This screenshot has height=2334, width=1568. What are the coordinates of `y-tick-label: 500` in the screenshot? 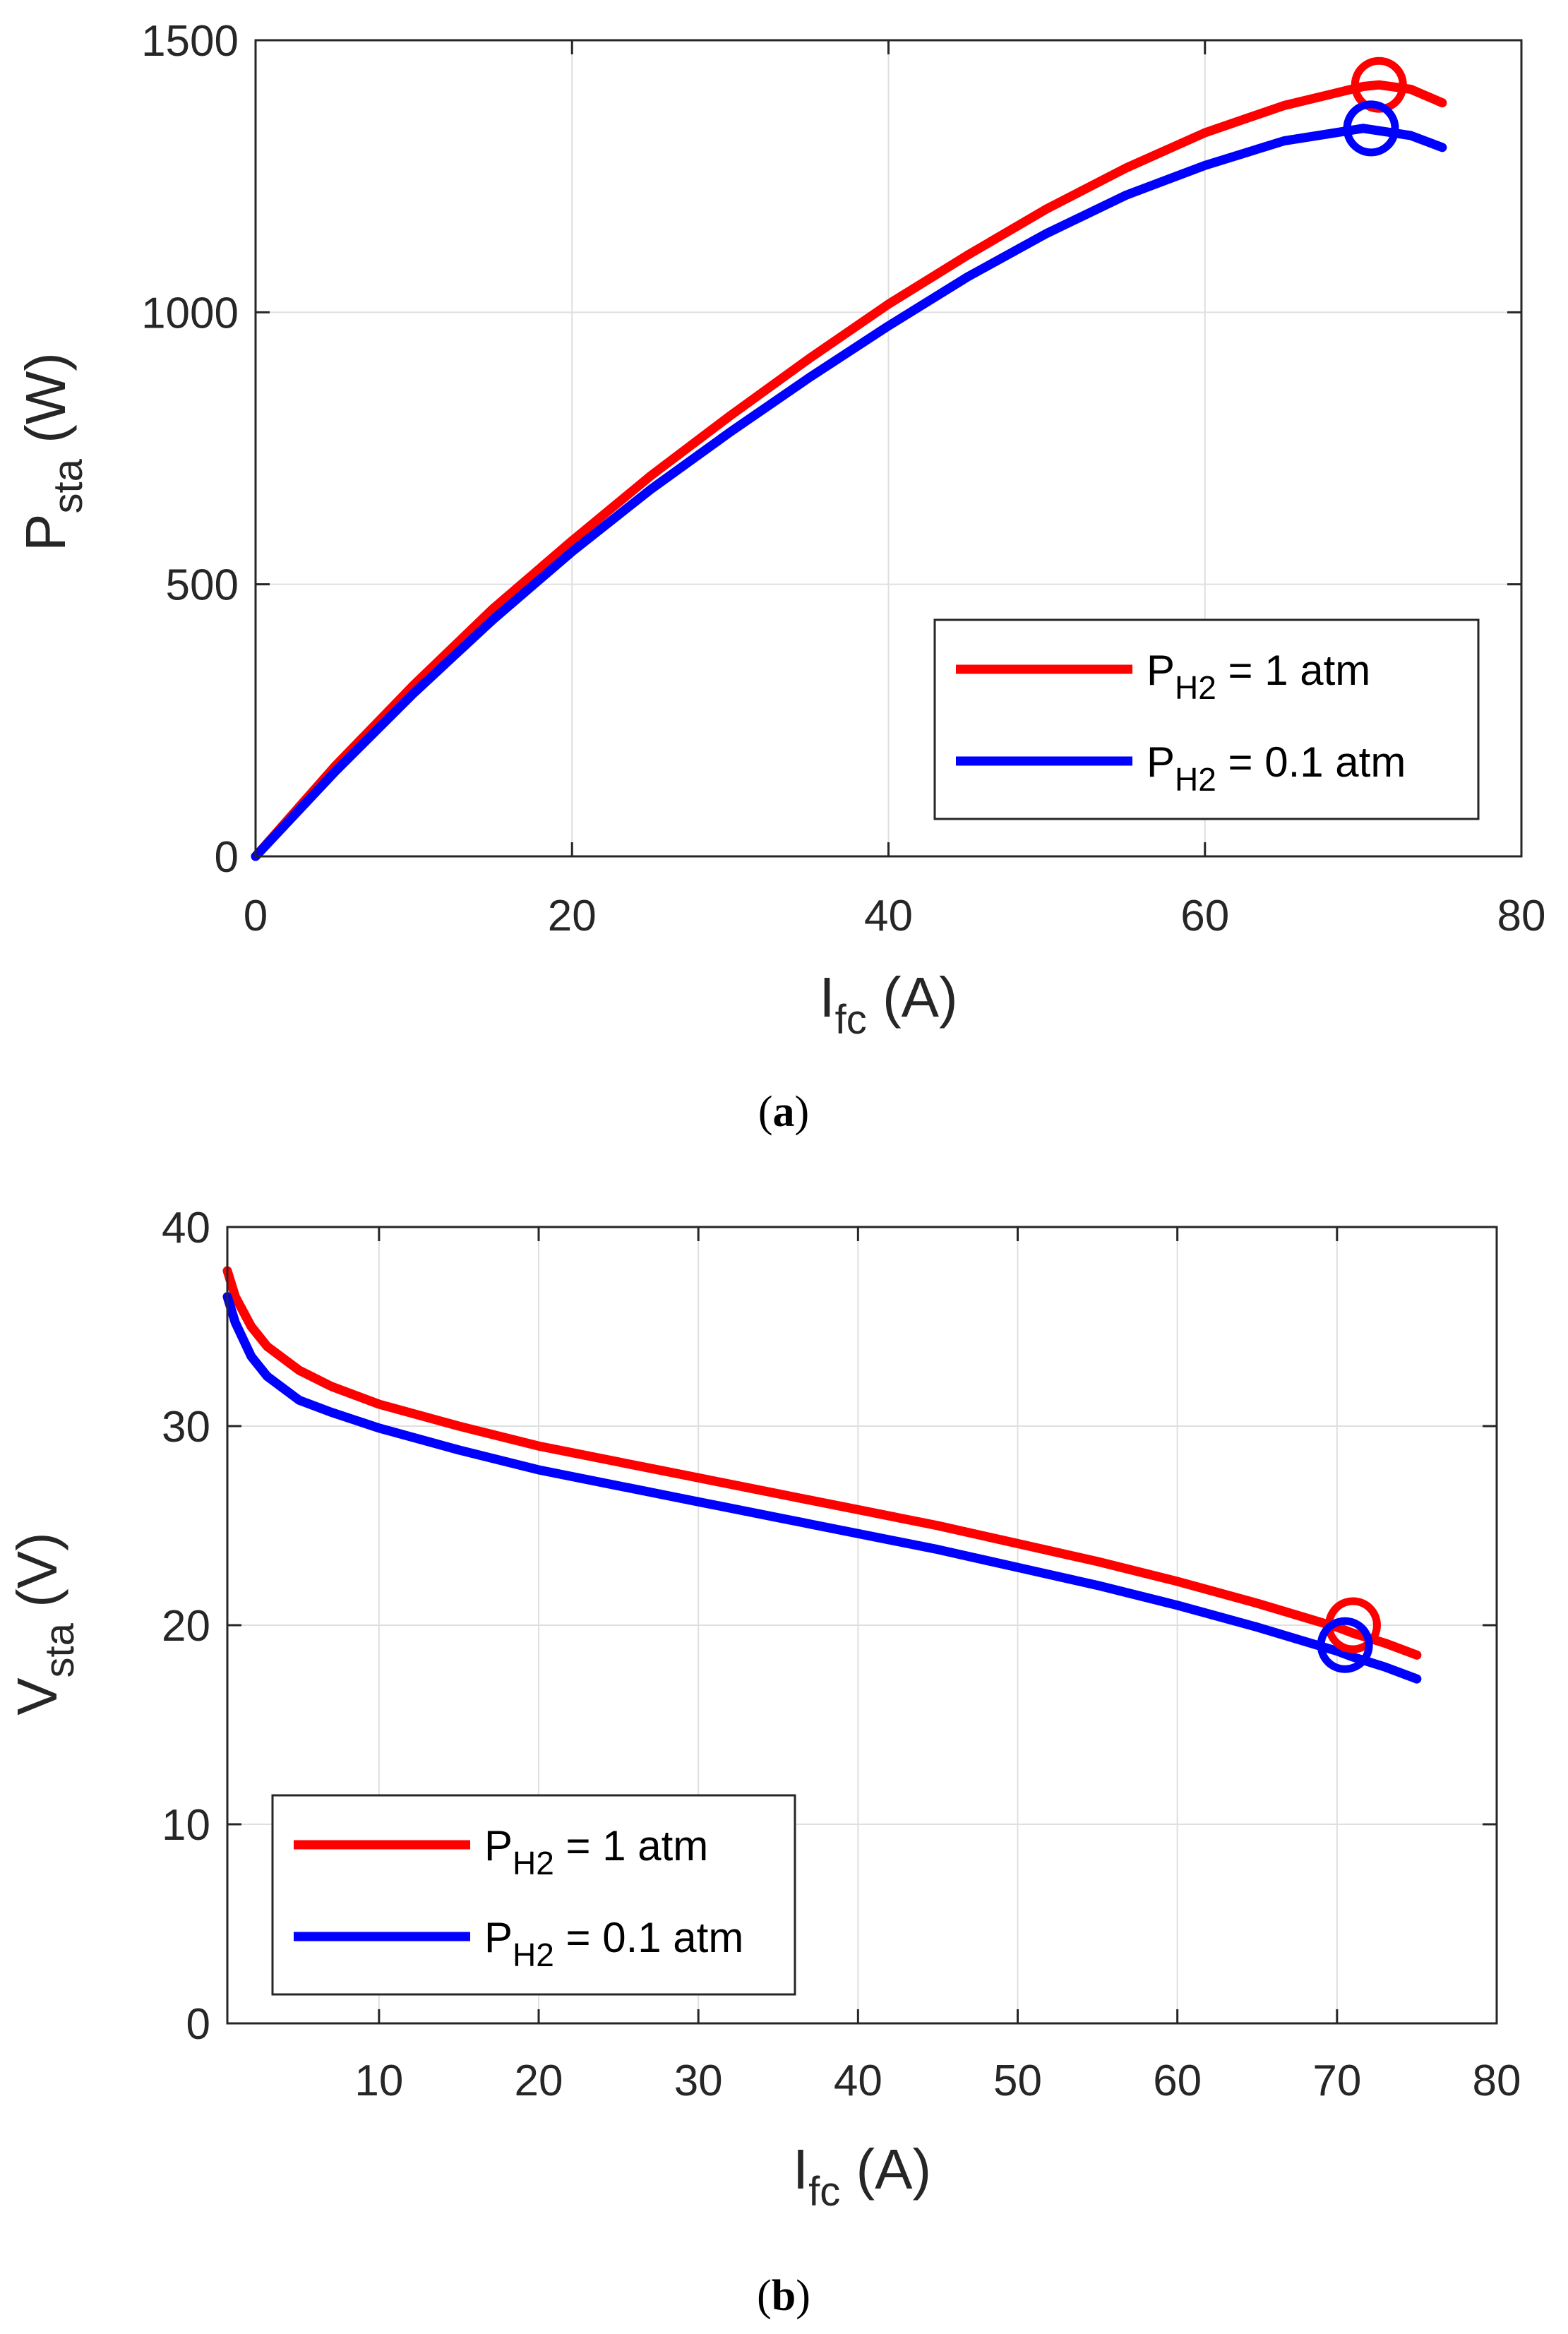 It's located at (202, 585).